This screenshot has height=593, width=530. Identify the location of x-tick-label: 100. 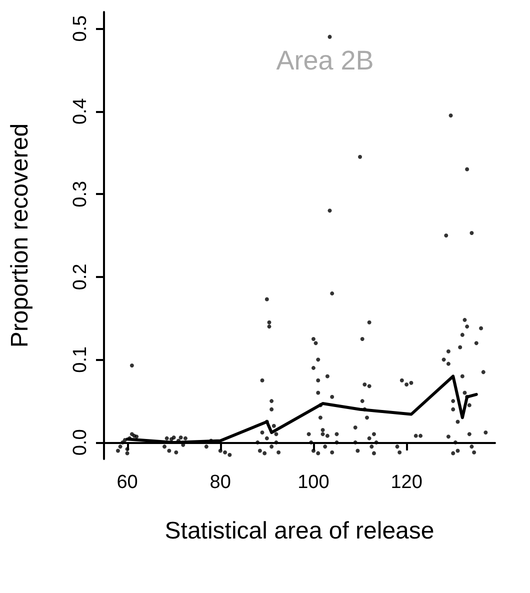
(314, 482).